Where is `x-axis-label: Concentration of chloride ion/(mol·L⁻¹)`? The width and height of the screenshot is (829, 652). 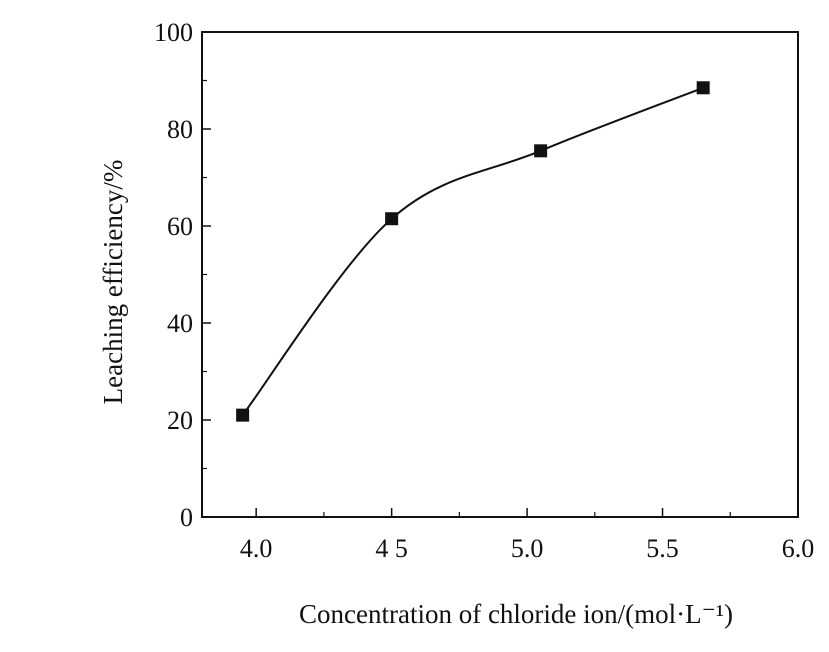
x-axis-label: Concentration of chloride ion/(mol·L⁻¹) is located at coordinates (516, 614).